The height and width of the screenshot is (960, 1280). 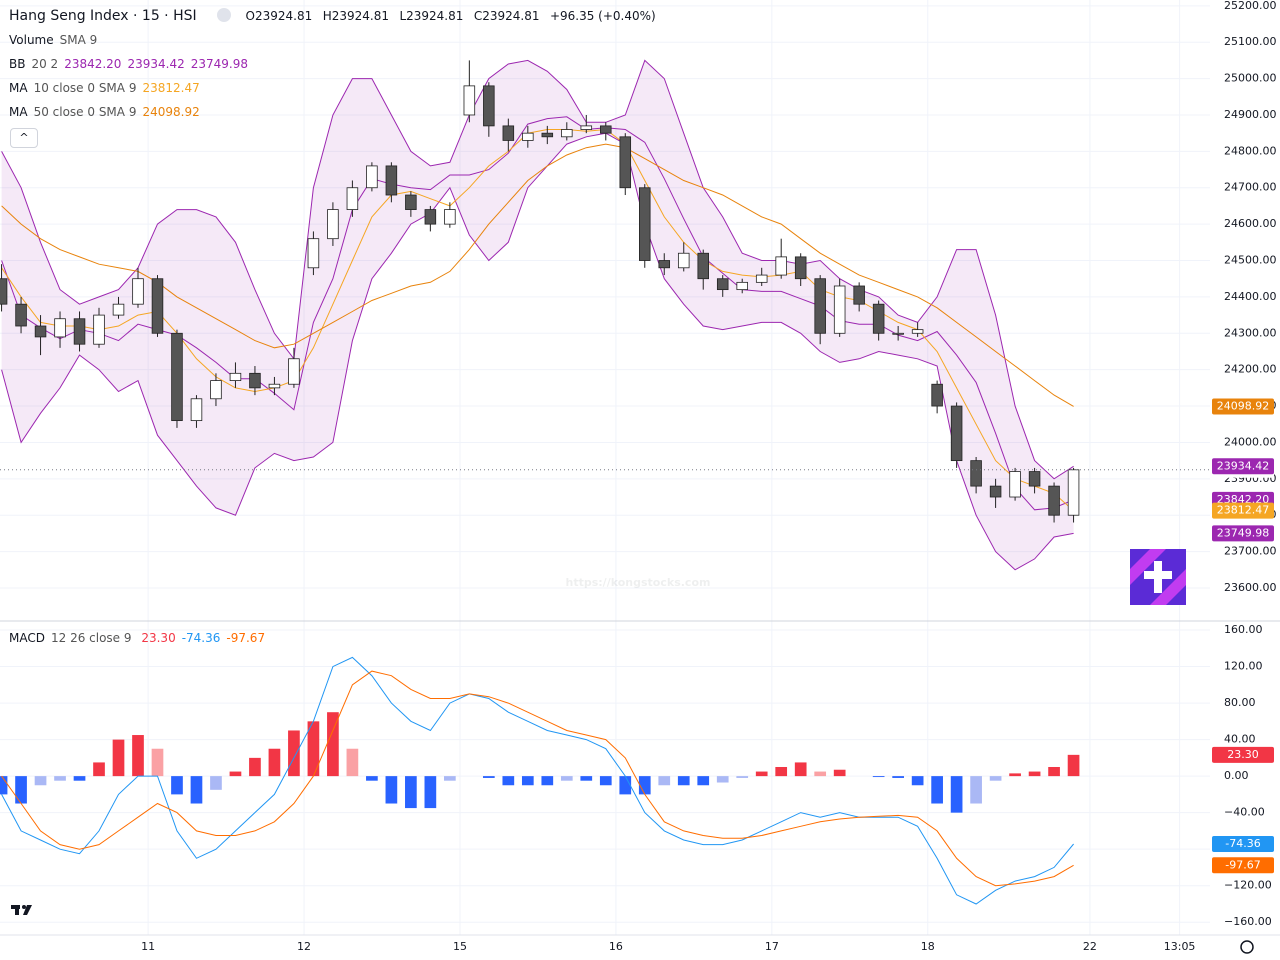 What do you see at coordinates (506, 16) in the screenshot?
I see `ohlc-close: C23924.81` at bounding box center [506, 16].